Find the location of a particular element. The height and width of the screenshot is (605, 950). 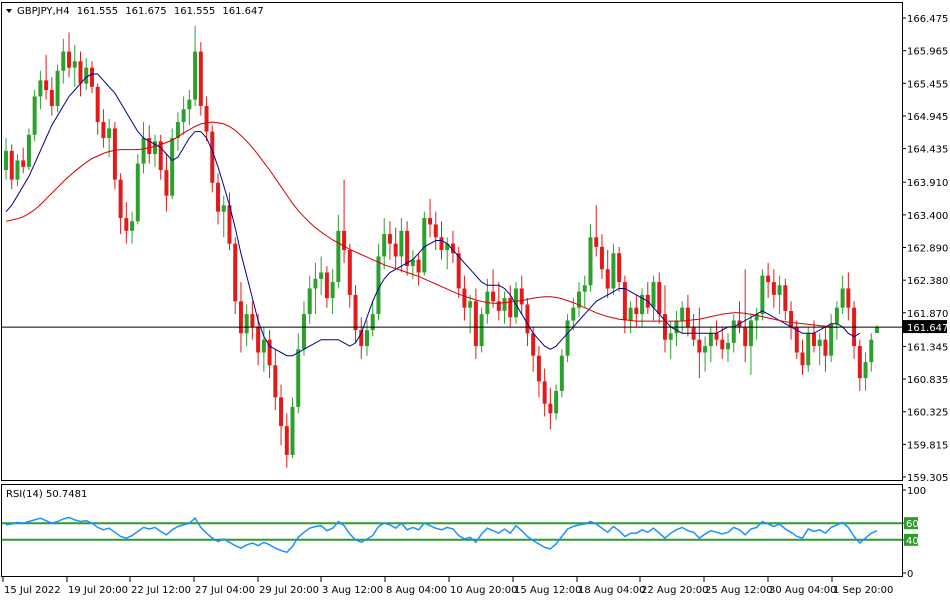

price-tick-label: 163.400 is located at coordinates (927, 216).